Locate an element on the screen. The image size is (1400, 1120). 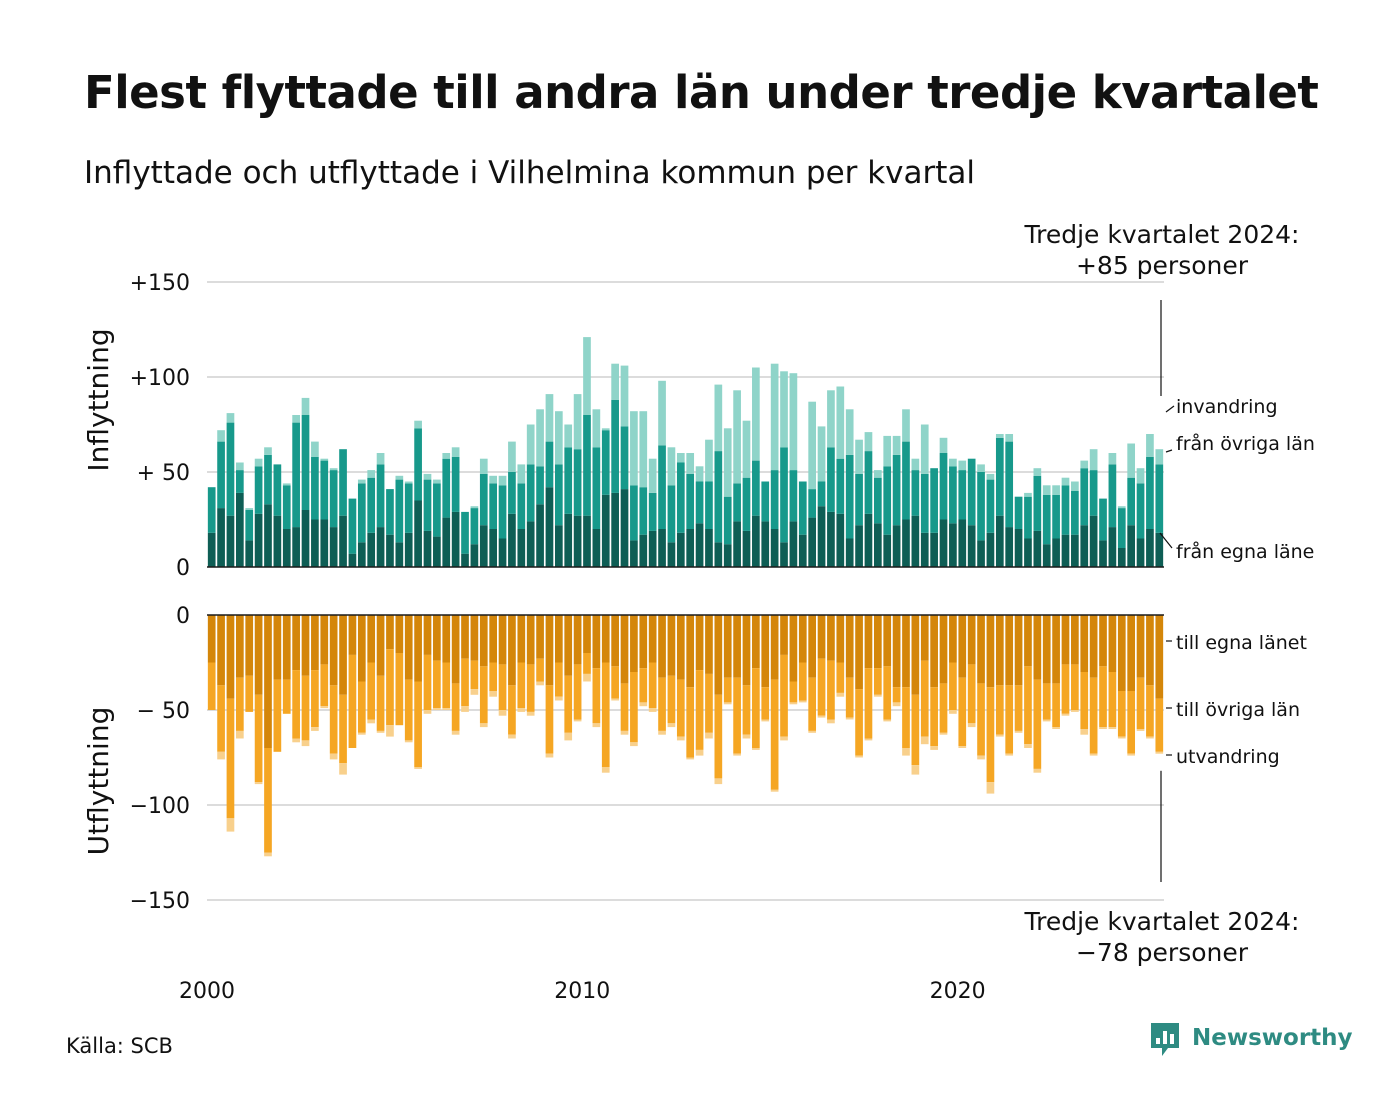
y-tick-label: +150 is located at coordinates (160, 283).